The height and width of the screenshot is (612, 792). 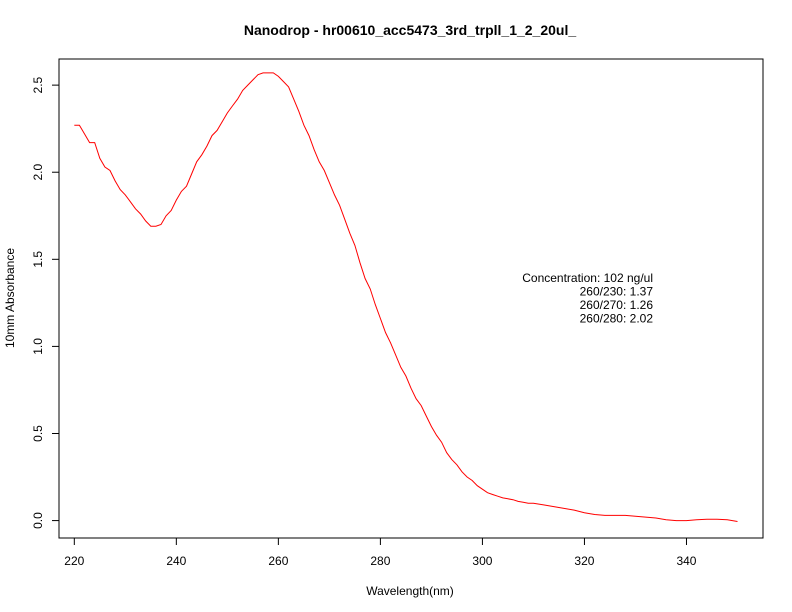 I want to click on annotation-line: Concentration: 102 ng/ul, so click(x=587, y=278).